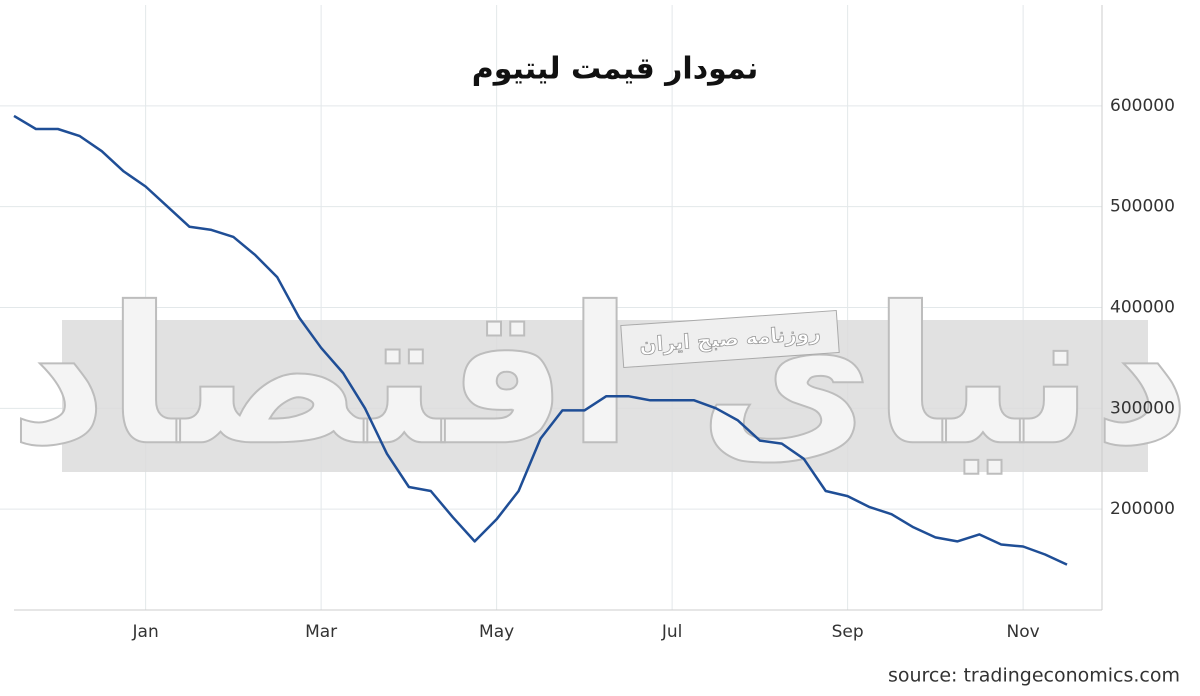 The height and width of the screenshot is (696, 1200). What do you see at coordinates (1142, 106) in the screenshot?
I see `y-tick-label: 600000` at bounding box center [1142, 106].